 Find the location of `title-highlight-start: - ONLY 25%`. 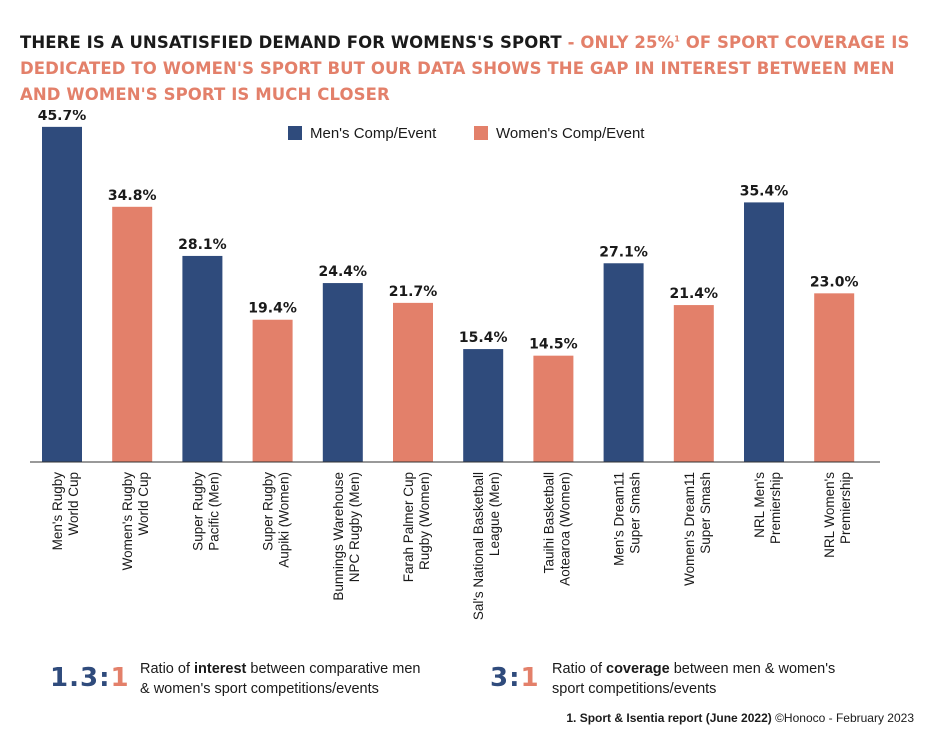

title-highlight-start: - ONLY 25% is located at coordinates (618, 42).